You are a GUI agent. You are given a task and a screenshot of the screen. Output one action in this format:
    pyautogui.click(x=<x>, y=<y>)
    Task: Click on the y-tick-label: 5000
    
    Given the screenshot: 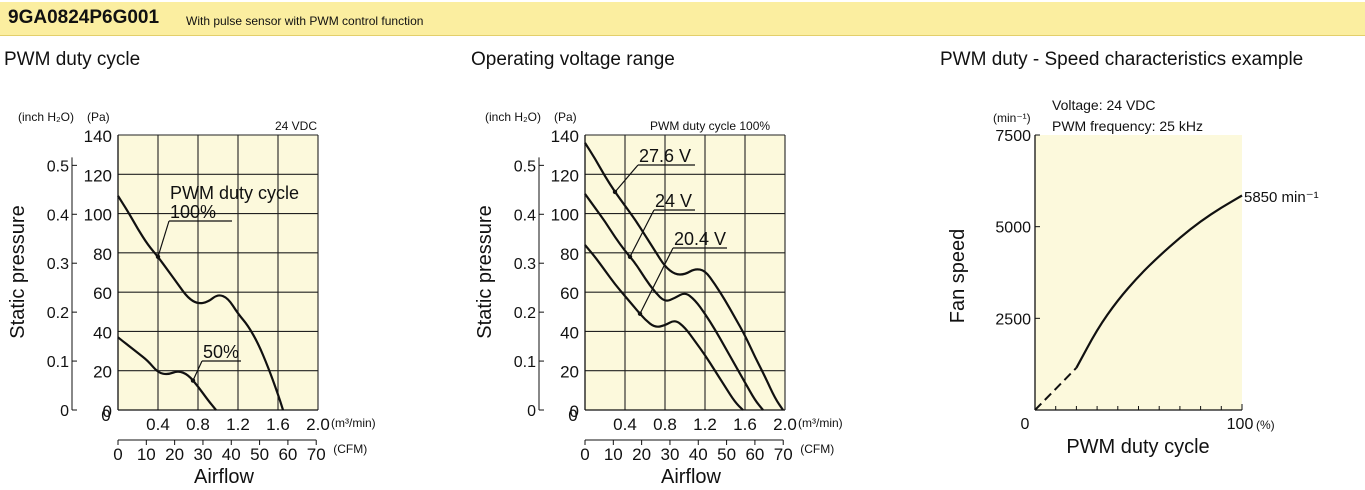 What is the action you would take?
    pyautogui.click(x=1013, y=228)
    